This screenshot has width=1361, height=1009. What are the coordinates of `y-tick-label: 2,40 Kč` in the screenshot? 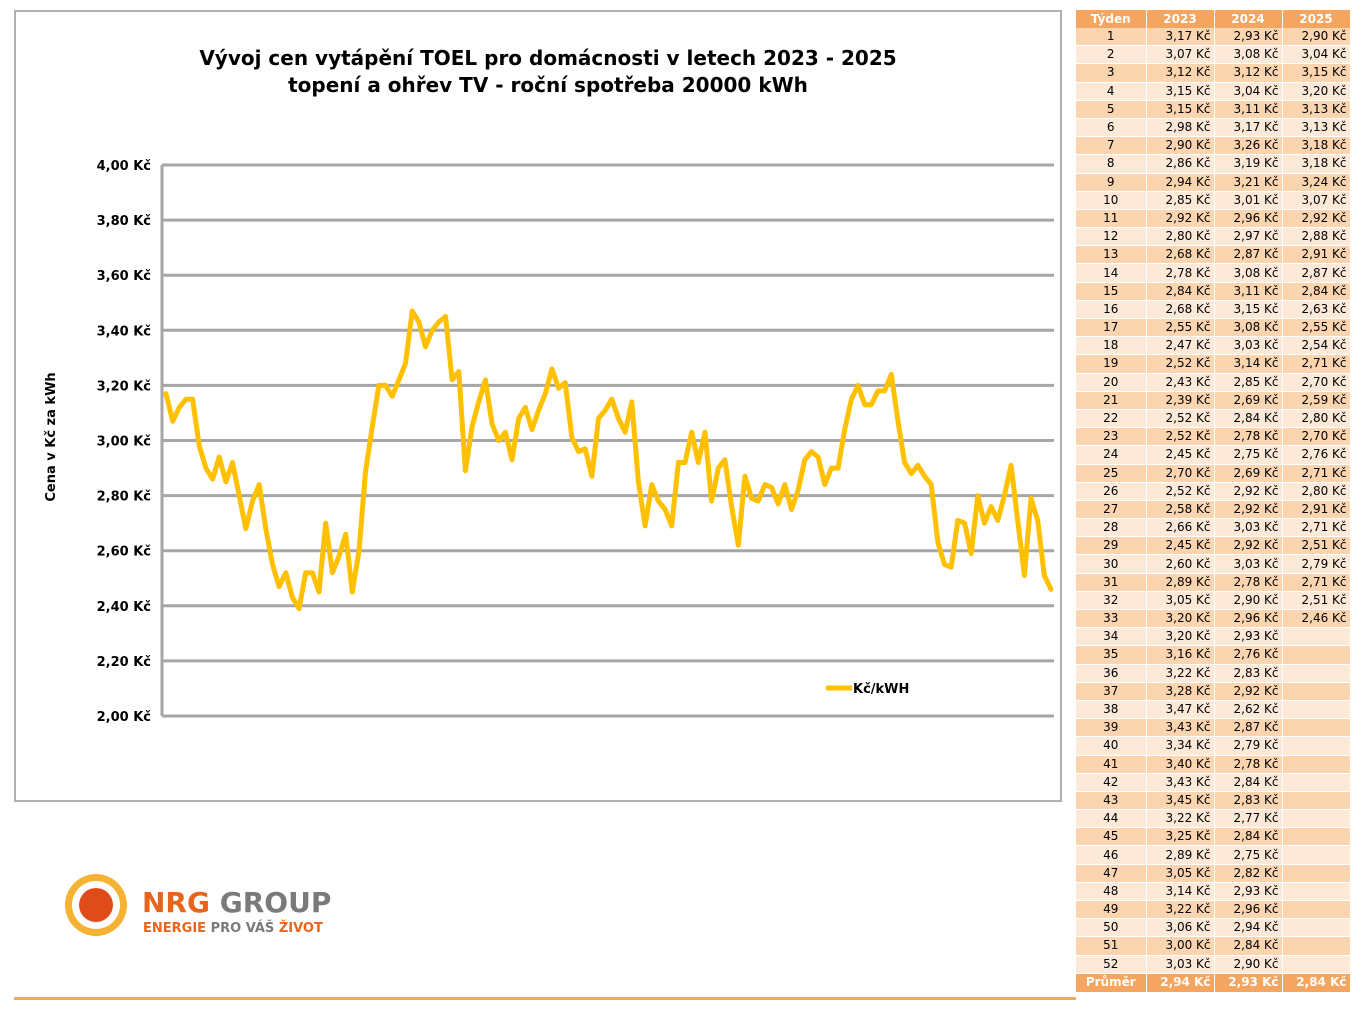 It's located at (124, 607).